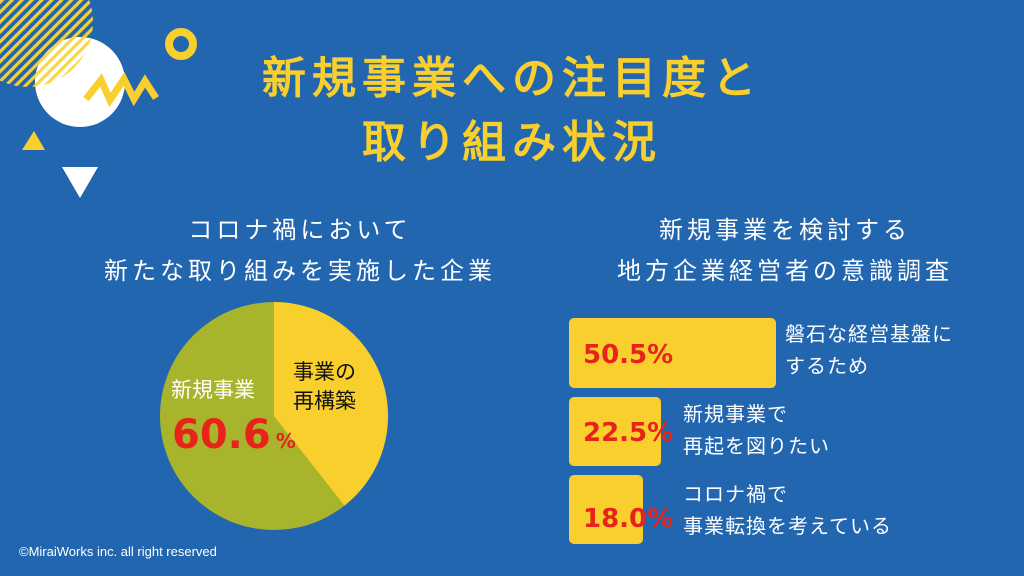 The width and height of the screenshot is (1024, 576). I want to click on pie-value-group: 60.6 %, so click(234, 435).